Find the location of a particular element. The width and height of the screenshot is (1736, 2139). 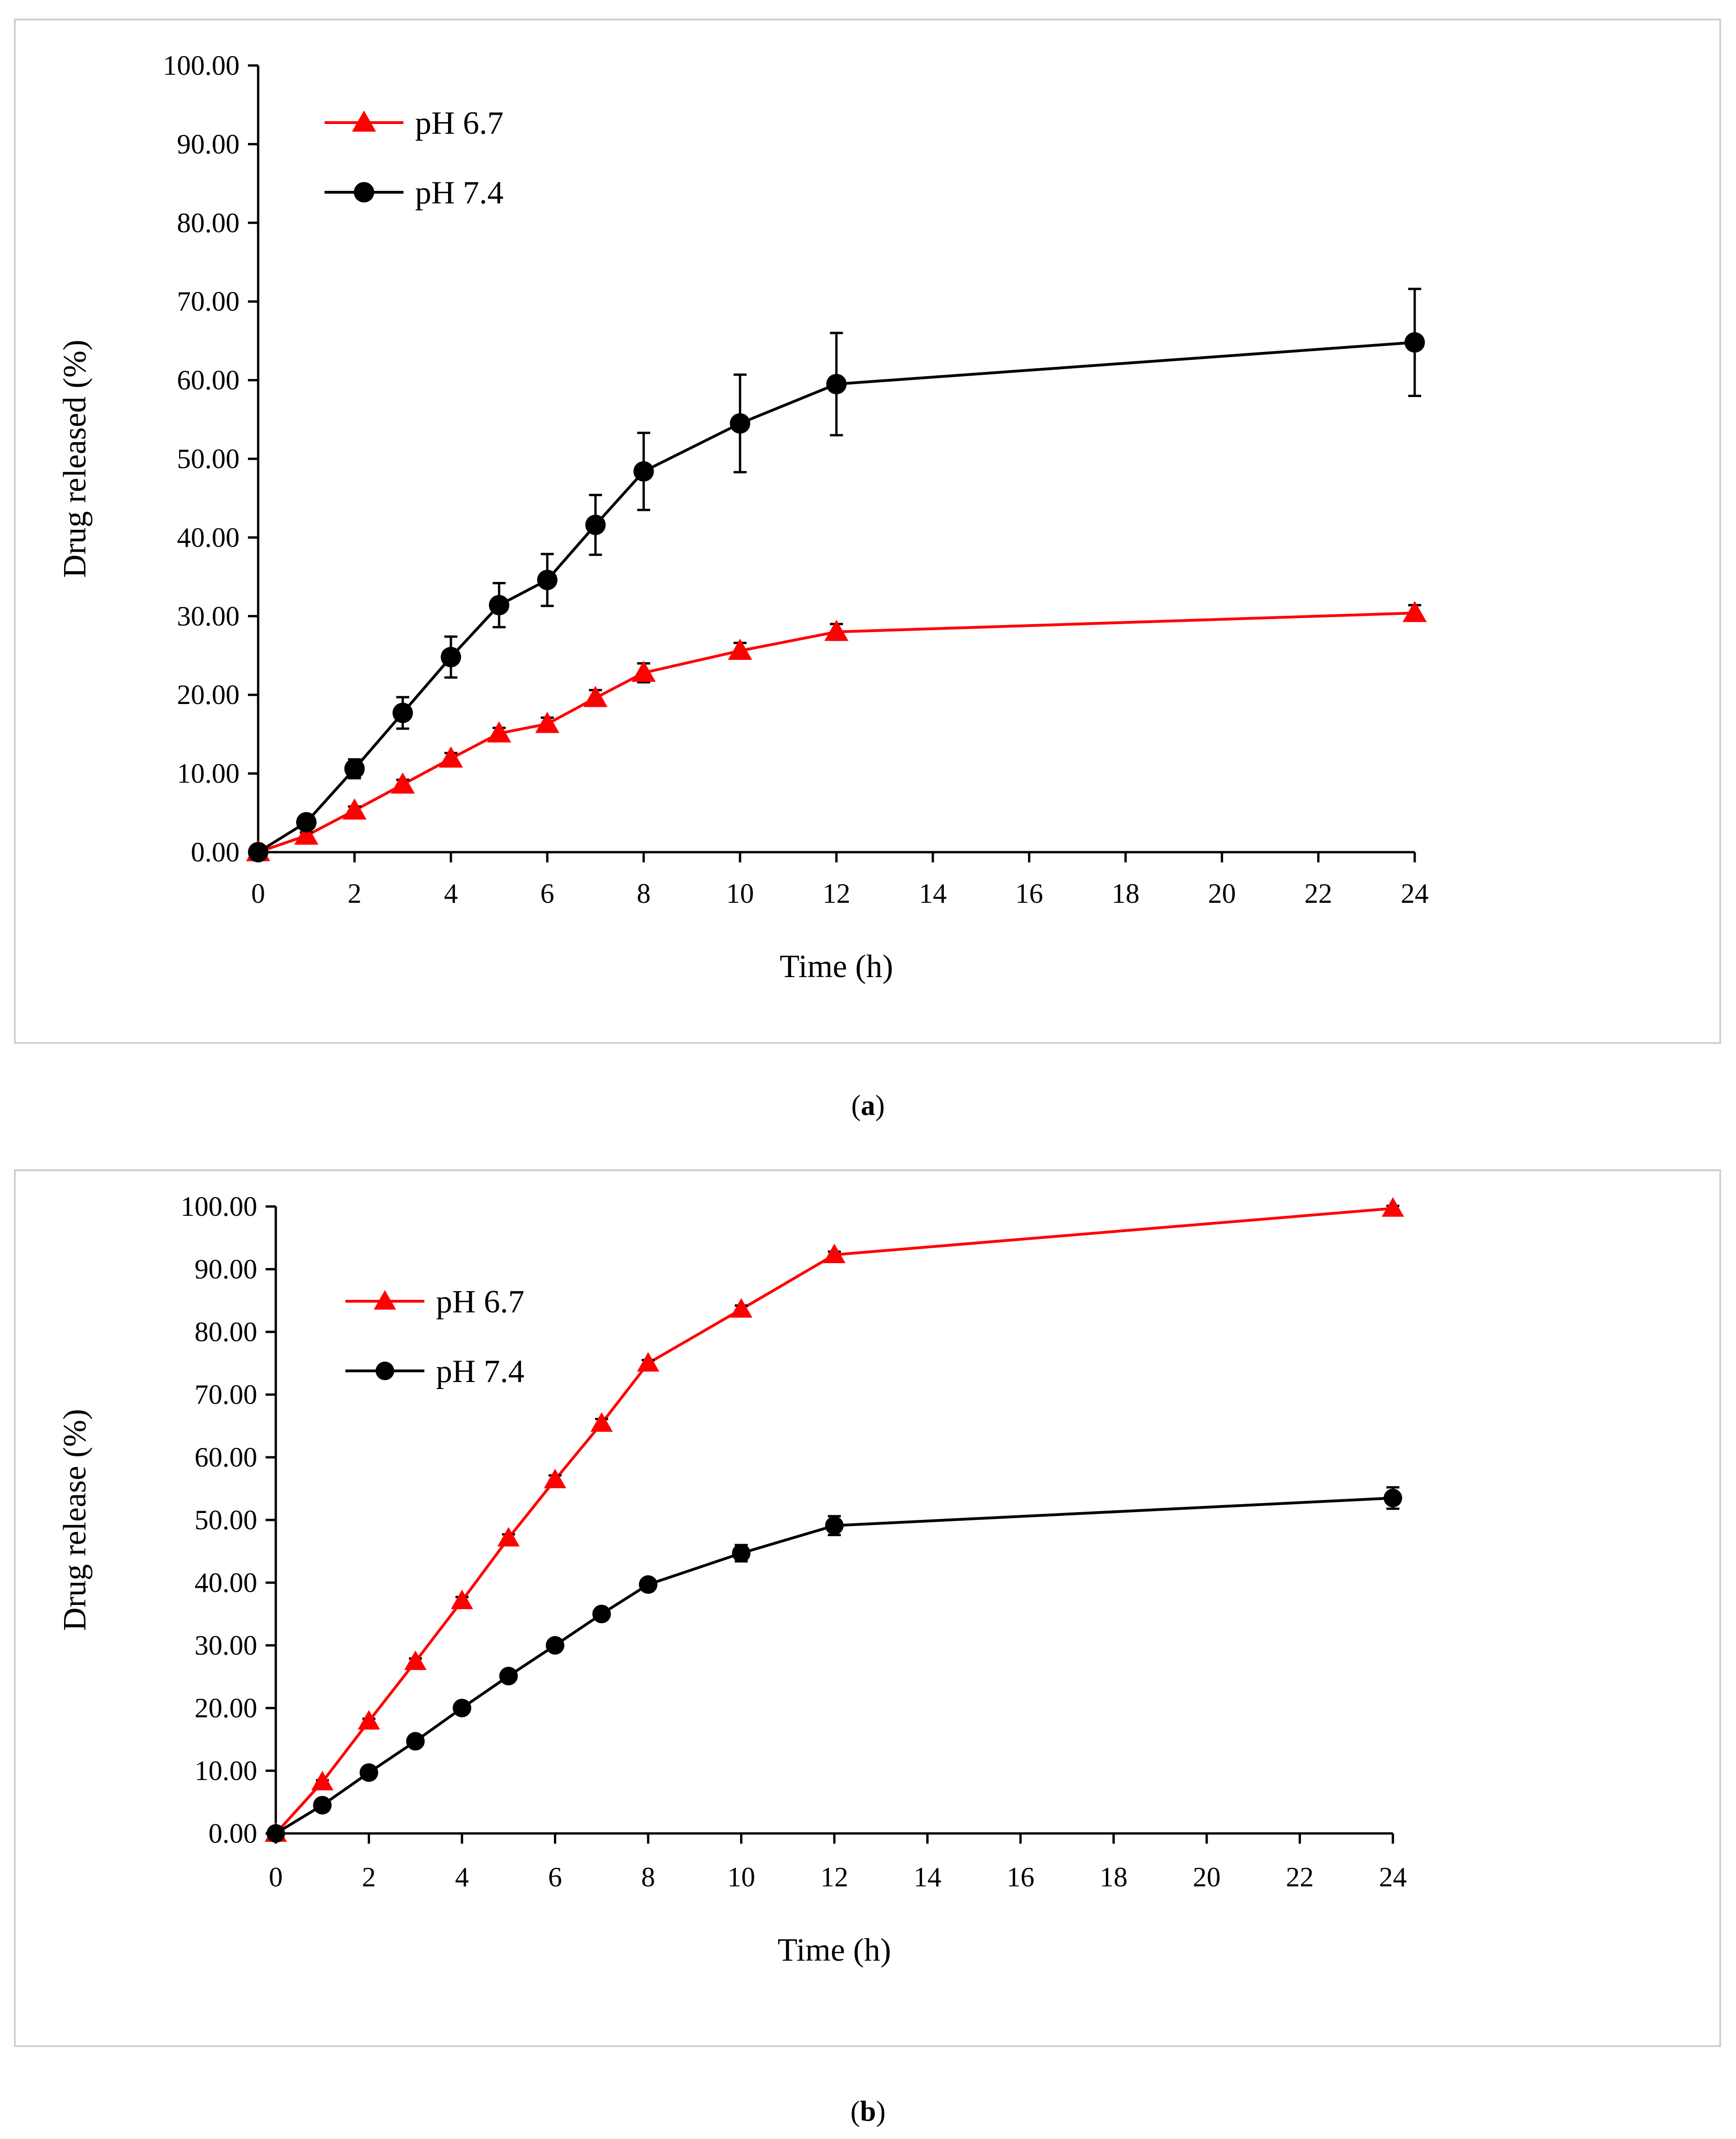

y-tick-label: 30.00 is located at coordinates (208, 616).